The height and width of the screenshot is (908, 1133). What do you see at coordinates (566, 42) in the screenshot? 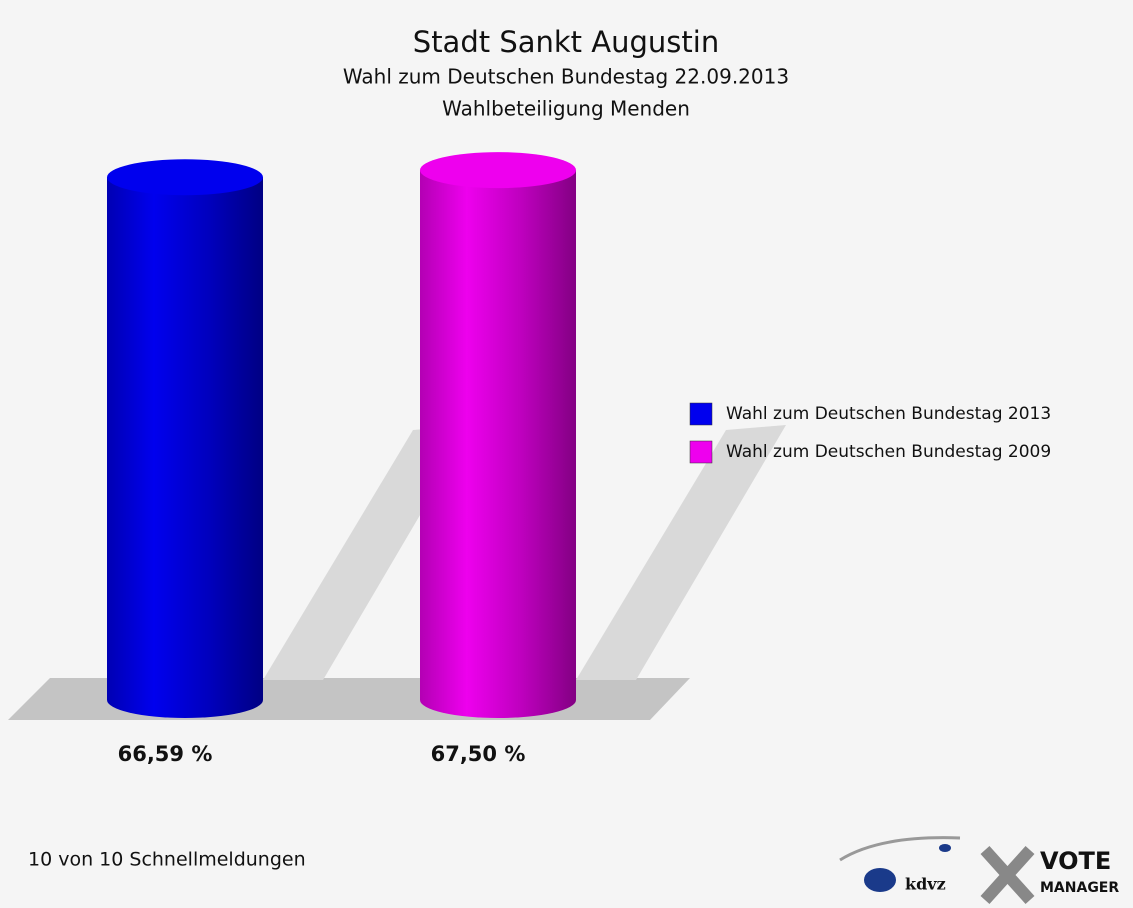
I see `chart-title: Stadt Sankt Augustin` at bounding box center [566, 42].